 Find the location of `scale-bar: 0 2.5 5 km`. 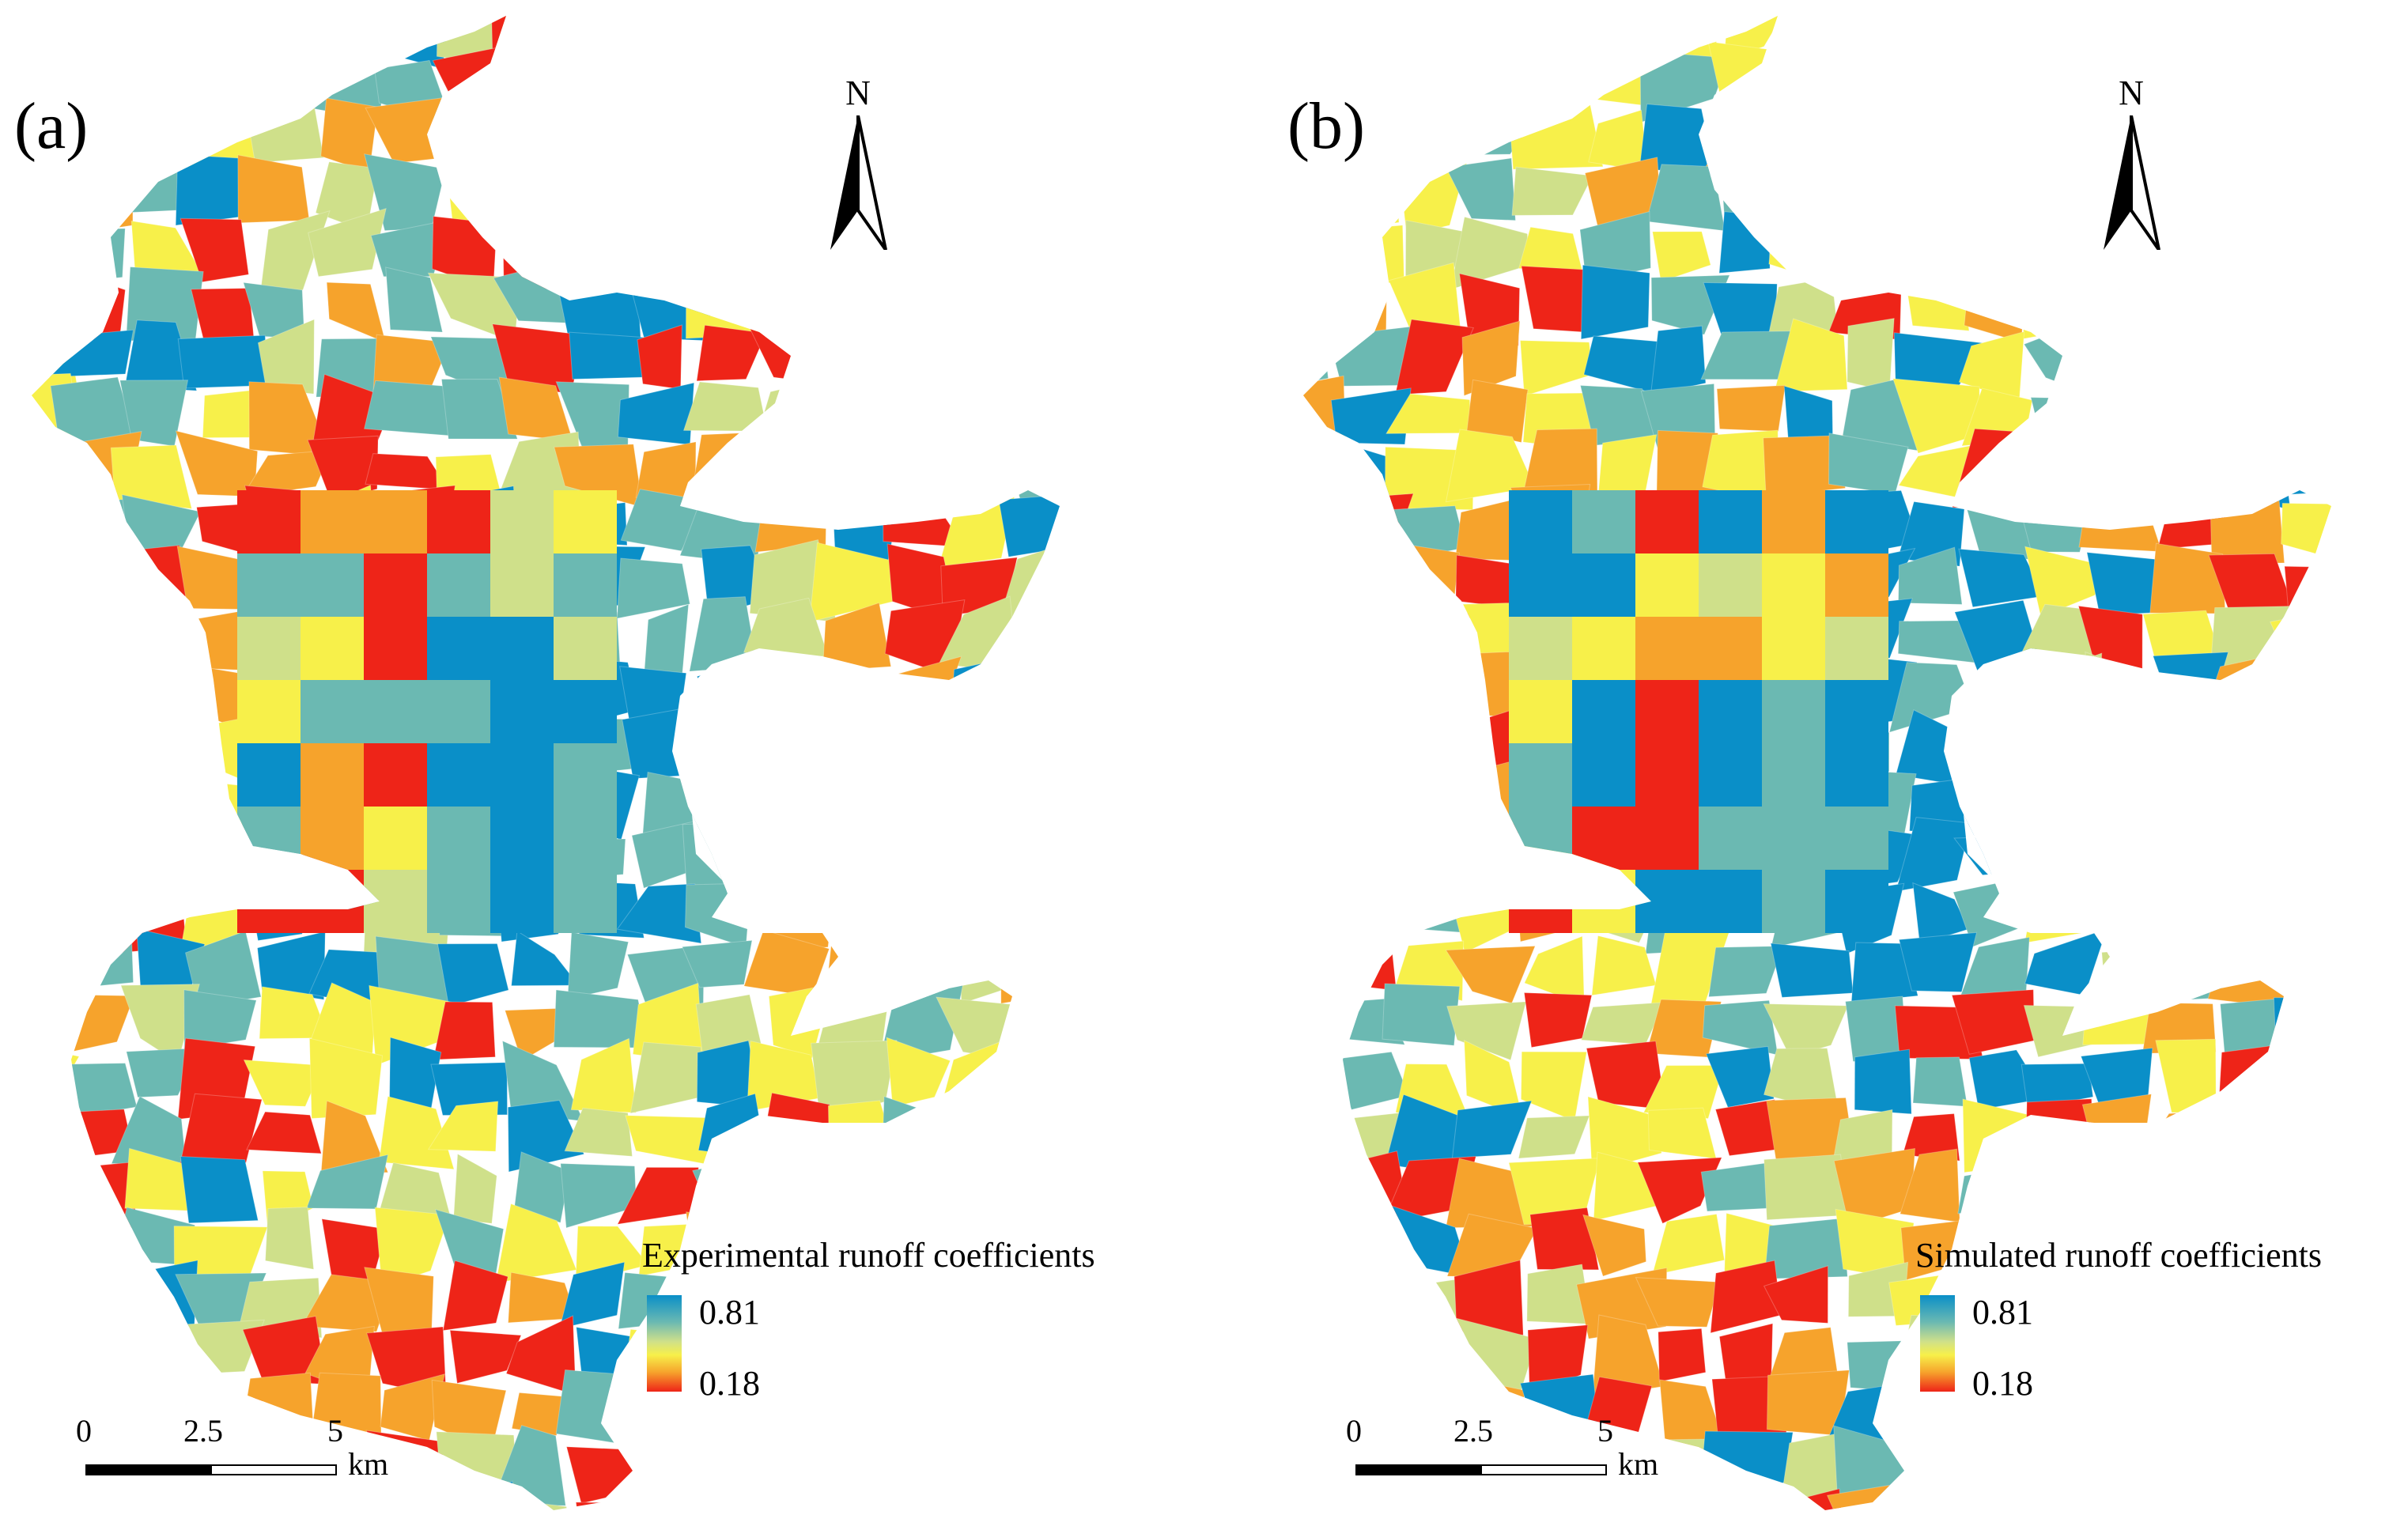

scale-bar: 0 2.5 5 km is located at coordinates (258, 1458).